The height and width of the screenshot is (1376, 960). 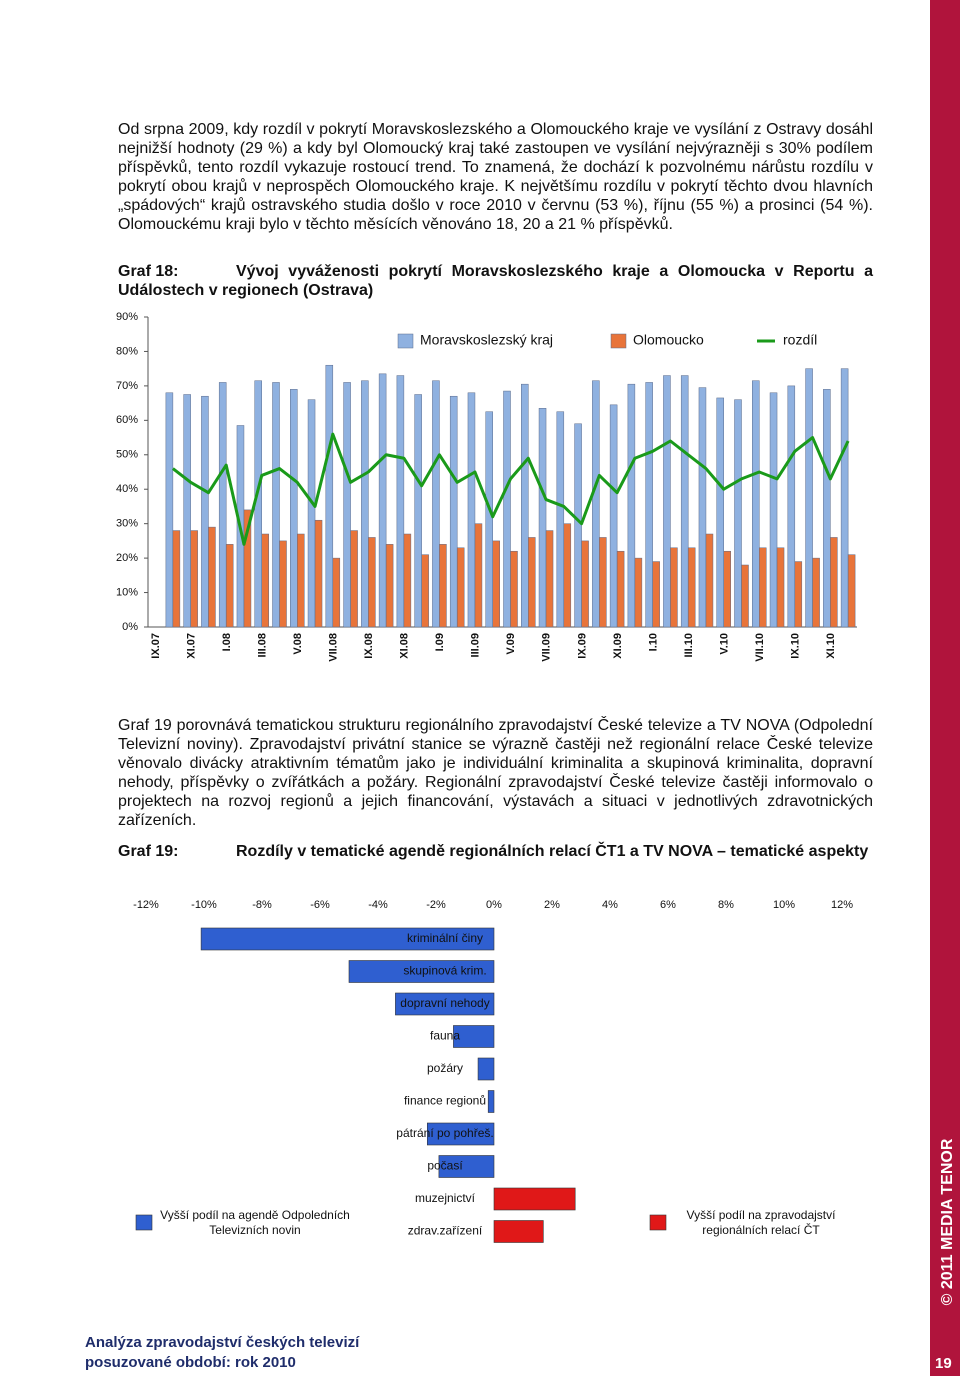 What do you see at coordinates (444, 971) in the screenshot?
I see `category-label: skupinová krim.` at bounding box center [444, 971].